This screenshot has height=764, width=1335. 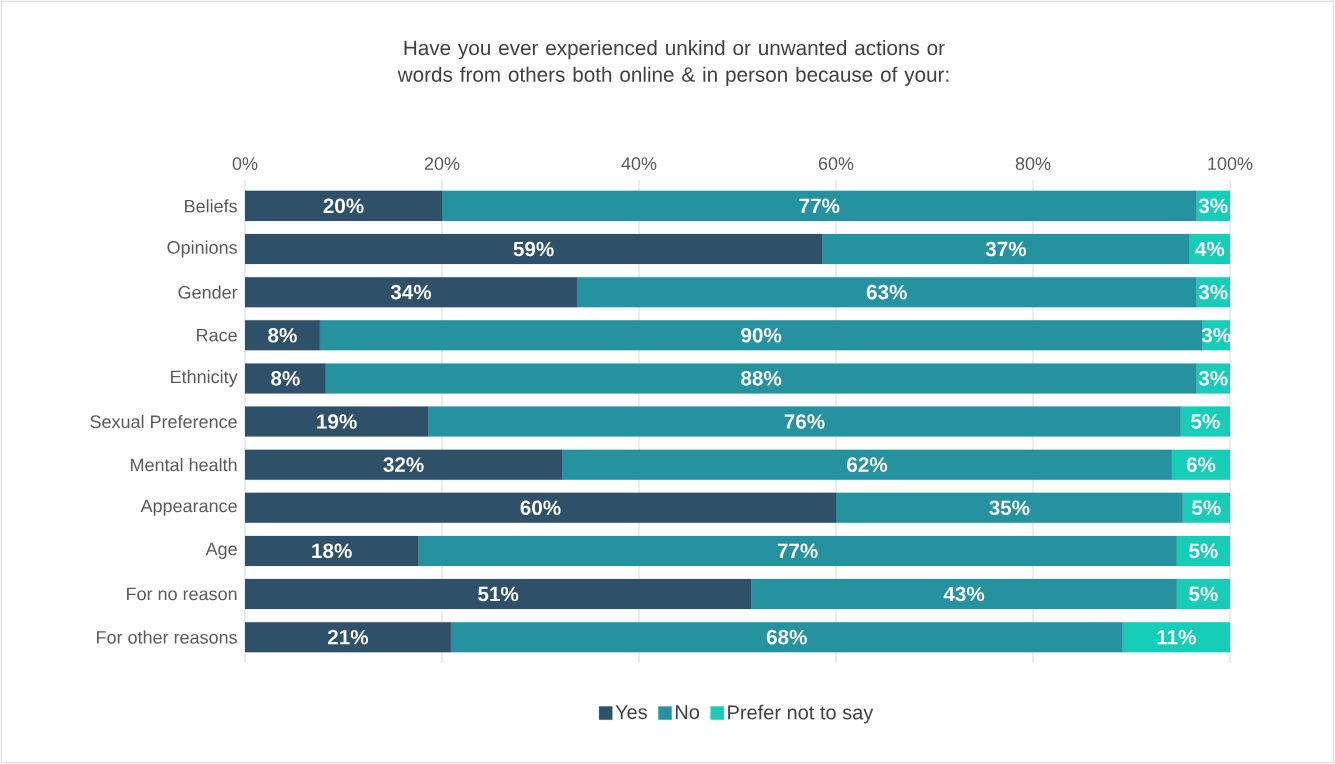 I want to click on y-tick-label: Gender, so click(x=208, y=292).